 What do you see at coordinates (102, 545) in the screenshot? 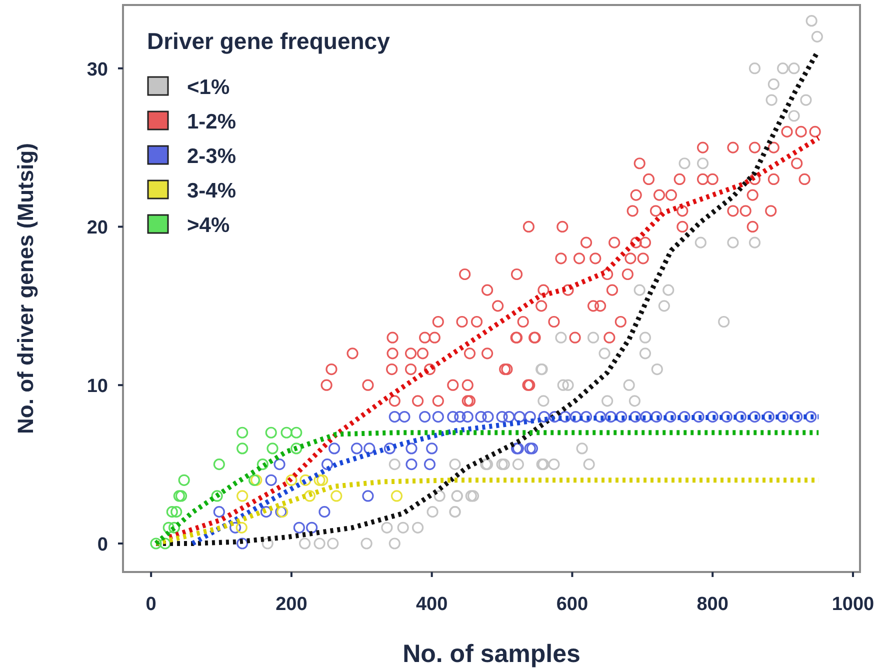
I see `y-tick-label: 0` at bounding box center [102, 545].